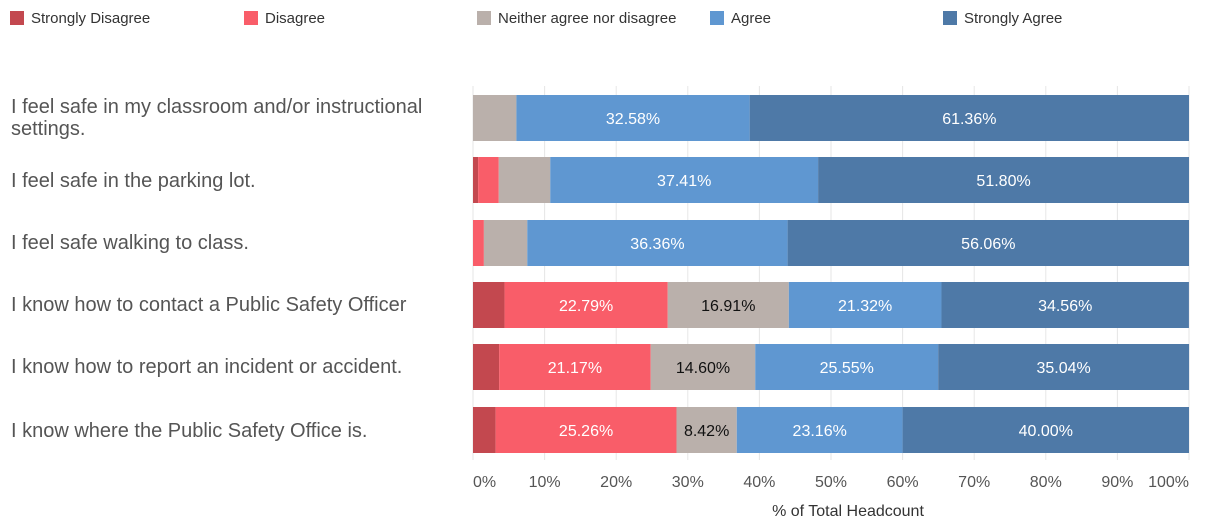 Image resolution: width=1228 pixels, height=521 pixels. What do you see at coordinates (587, 18) in the screenshot?
I see `legend-label: Neither agree nor disagree` at bounding box center [587, 18].